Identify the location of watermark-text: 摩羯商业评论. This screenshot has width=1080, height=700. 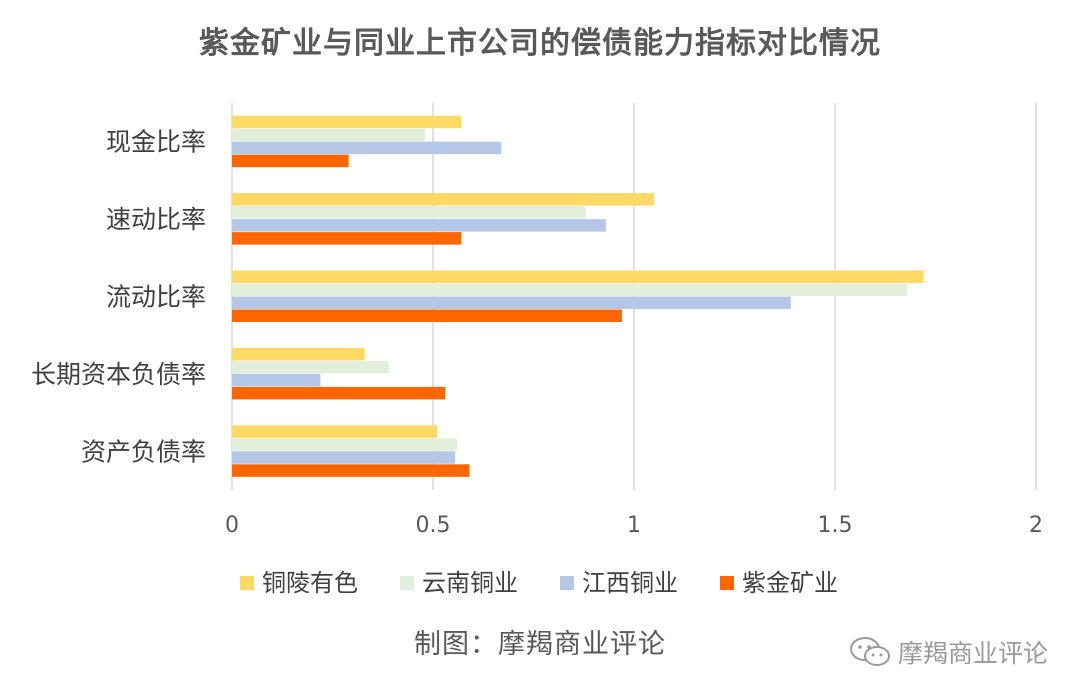
(972, 653).